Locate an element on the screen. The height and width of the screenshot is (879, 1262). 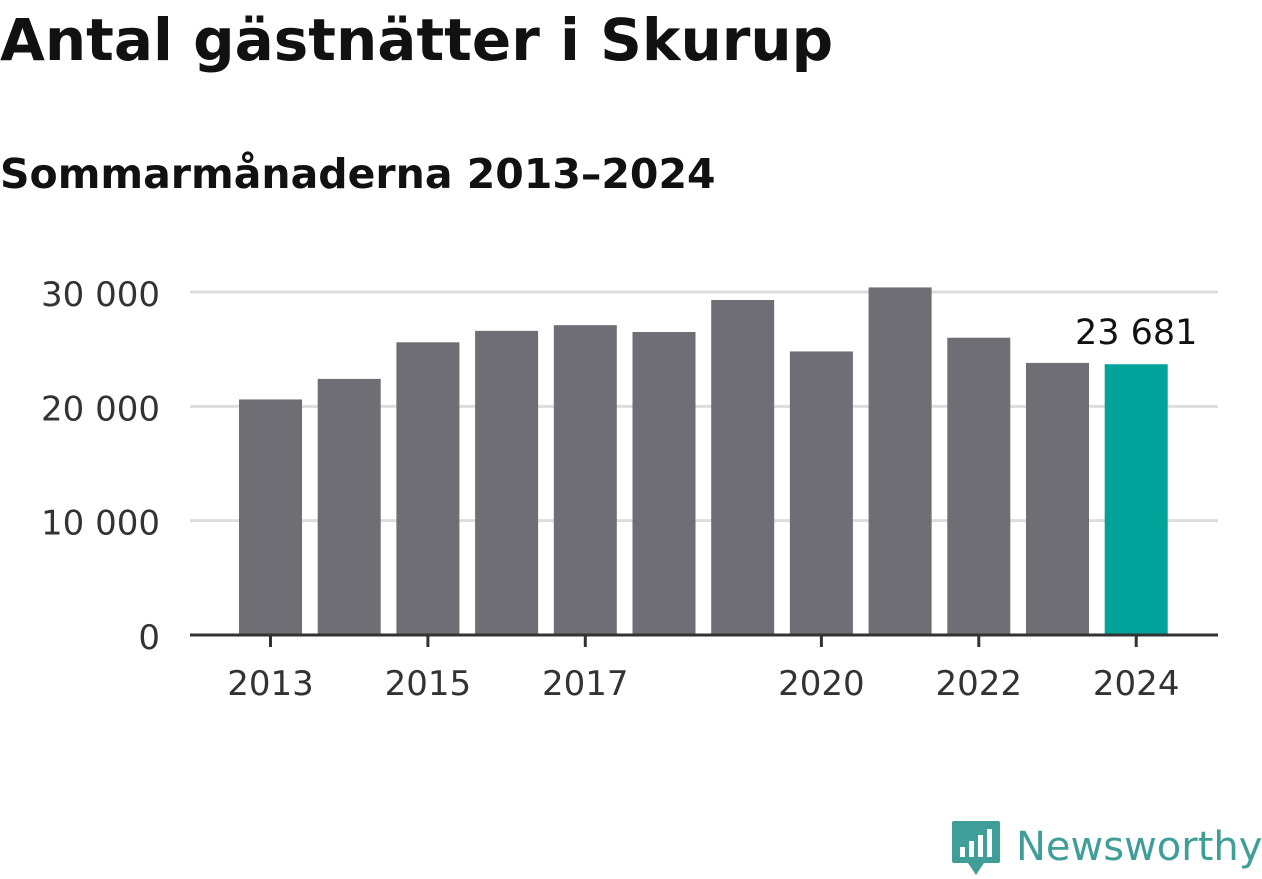
data-label: 23 681 is located at coordinates (1136, 333).